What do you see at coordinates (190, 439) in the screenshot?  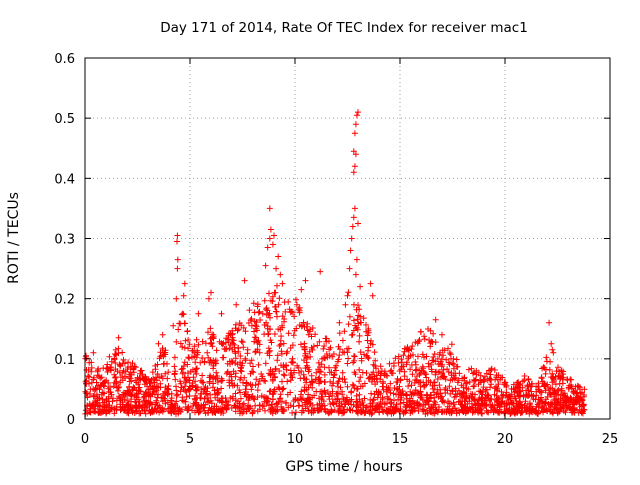 I see `x-tick-label: 5` at bounding box center [190, 439].